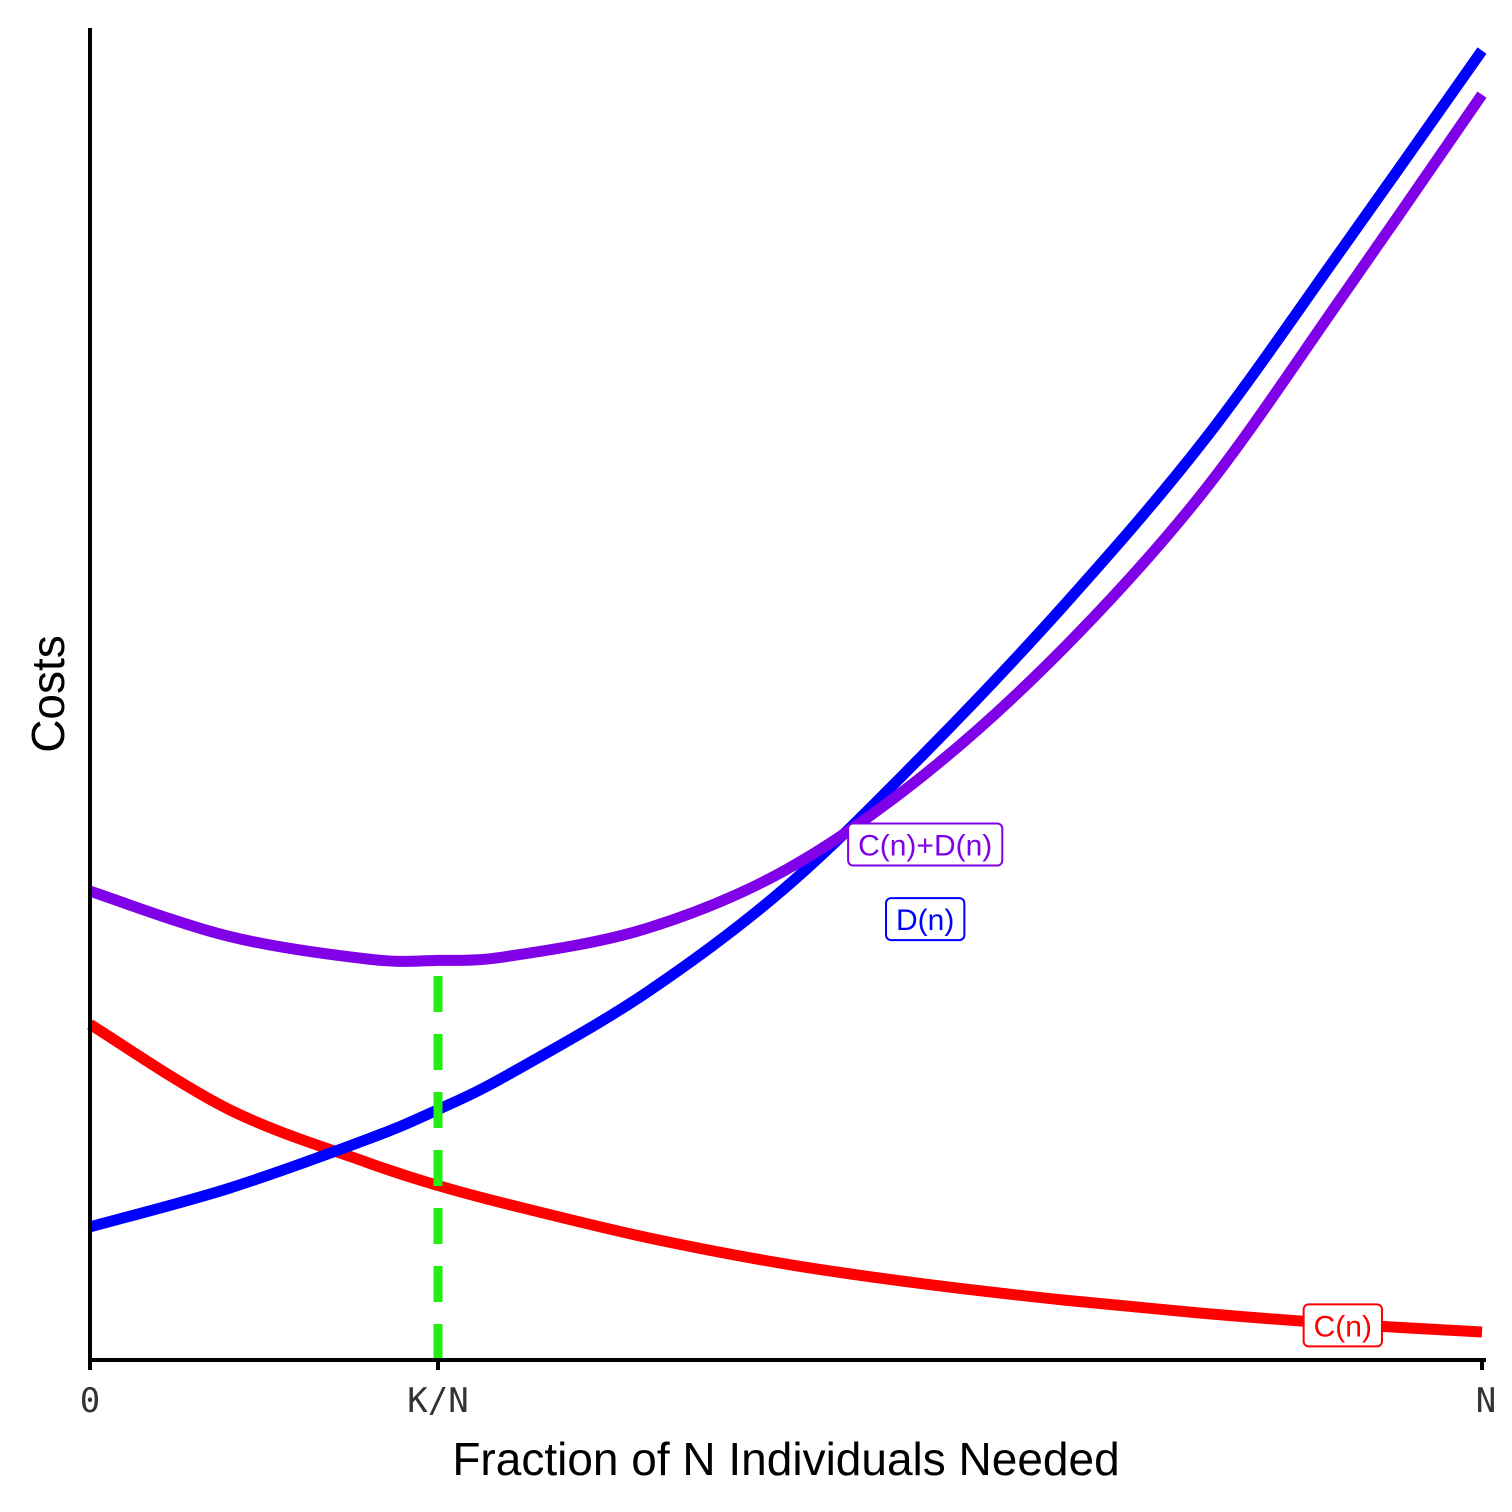 The width and height of the screenshot is (1512, 1512). I want to click on label-text: C(n)+D(n), so click(925, 846).